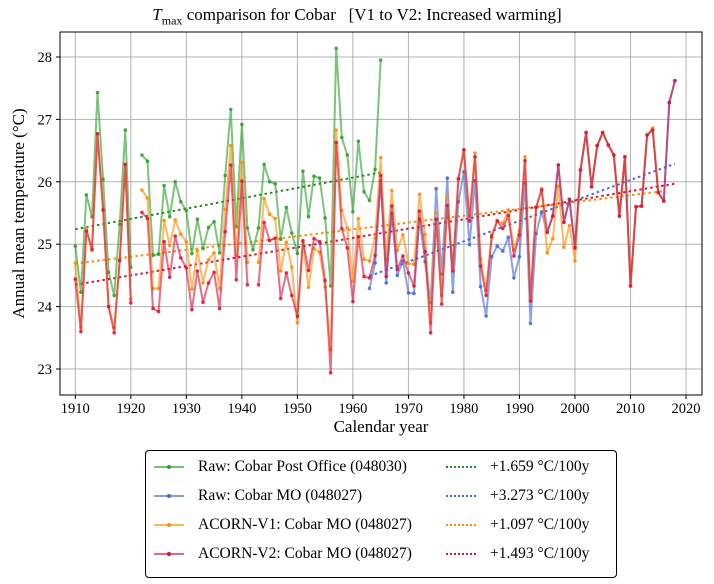 The image size is (714, 584). I want to click on legend-item-trend-v2: +1.493 °C/100y, so click(517, 554).